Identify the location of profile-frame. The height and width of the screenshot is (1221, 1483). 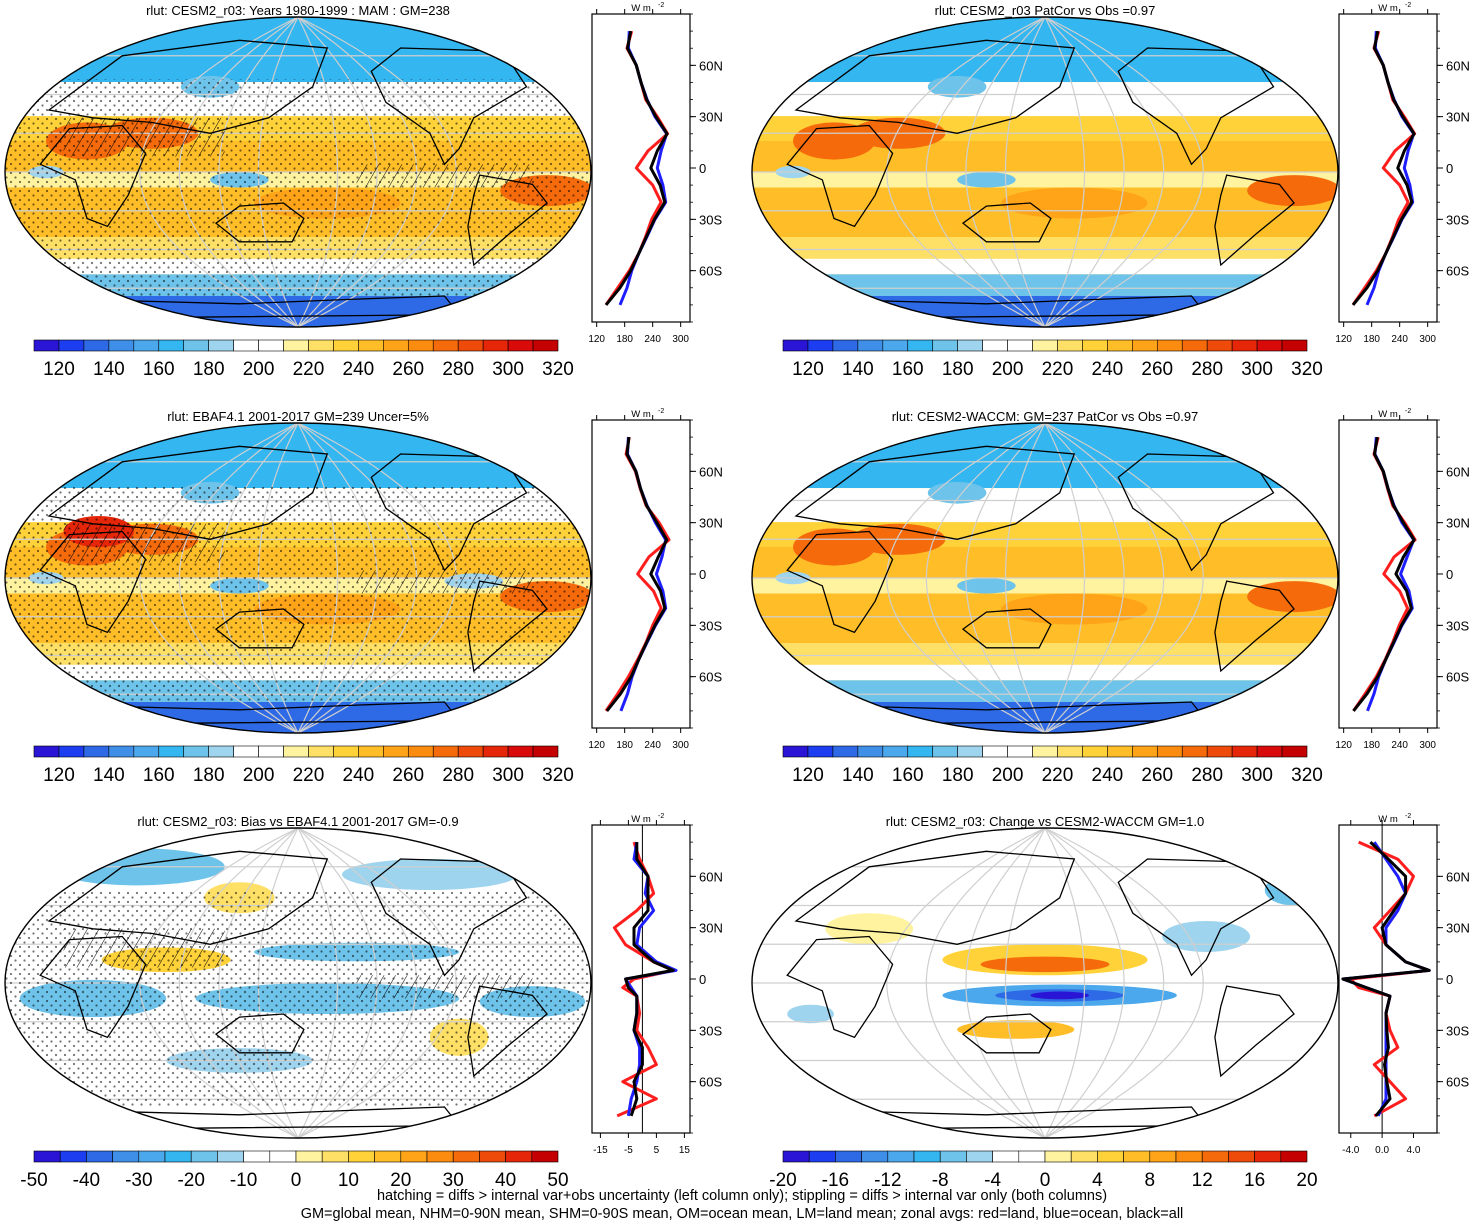
(641, 979).